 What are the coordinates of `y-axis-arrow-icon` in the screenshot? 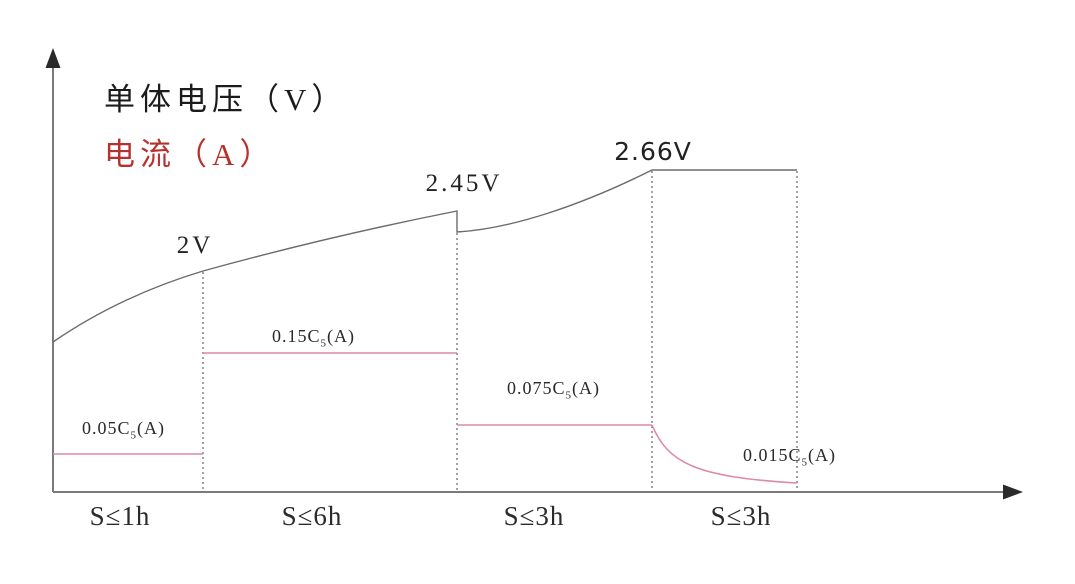 It's located at (53, 58).